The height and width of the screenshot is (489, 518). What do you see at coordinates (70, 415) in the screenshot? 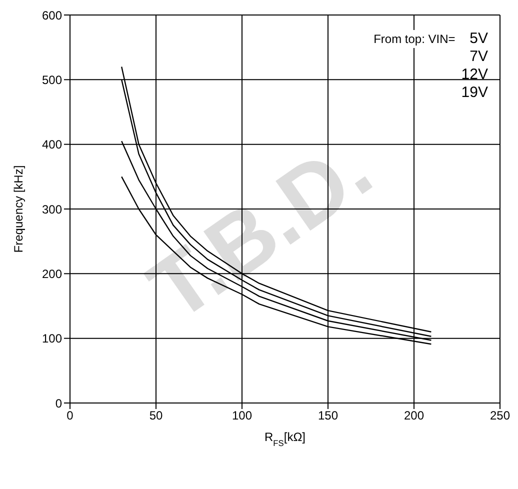
I see `x-tick-label: 0` at bounding box center [70, 415].